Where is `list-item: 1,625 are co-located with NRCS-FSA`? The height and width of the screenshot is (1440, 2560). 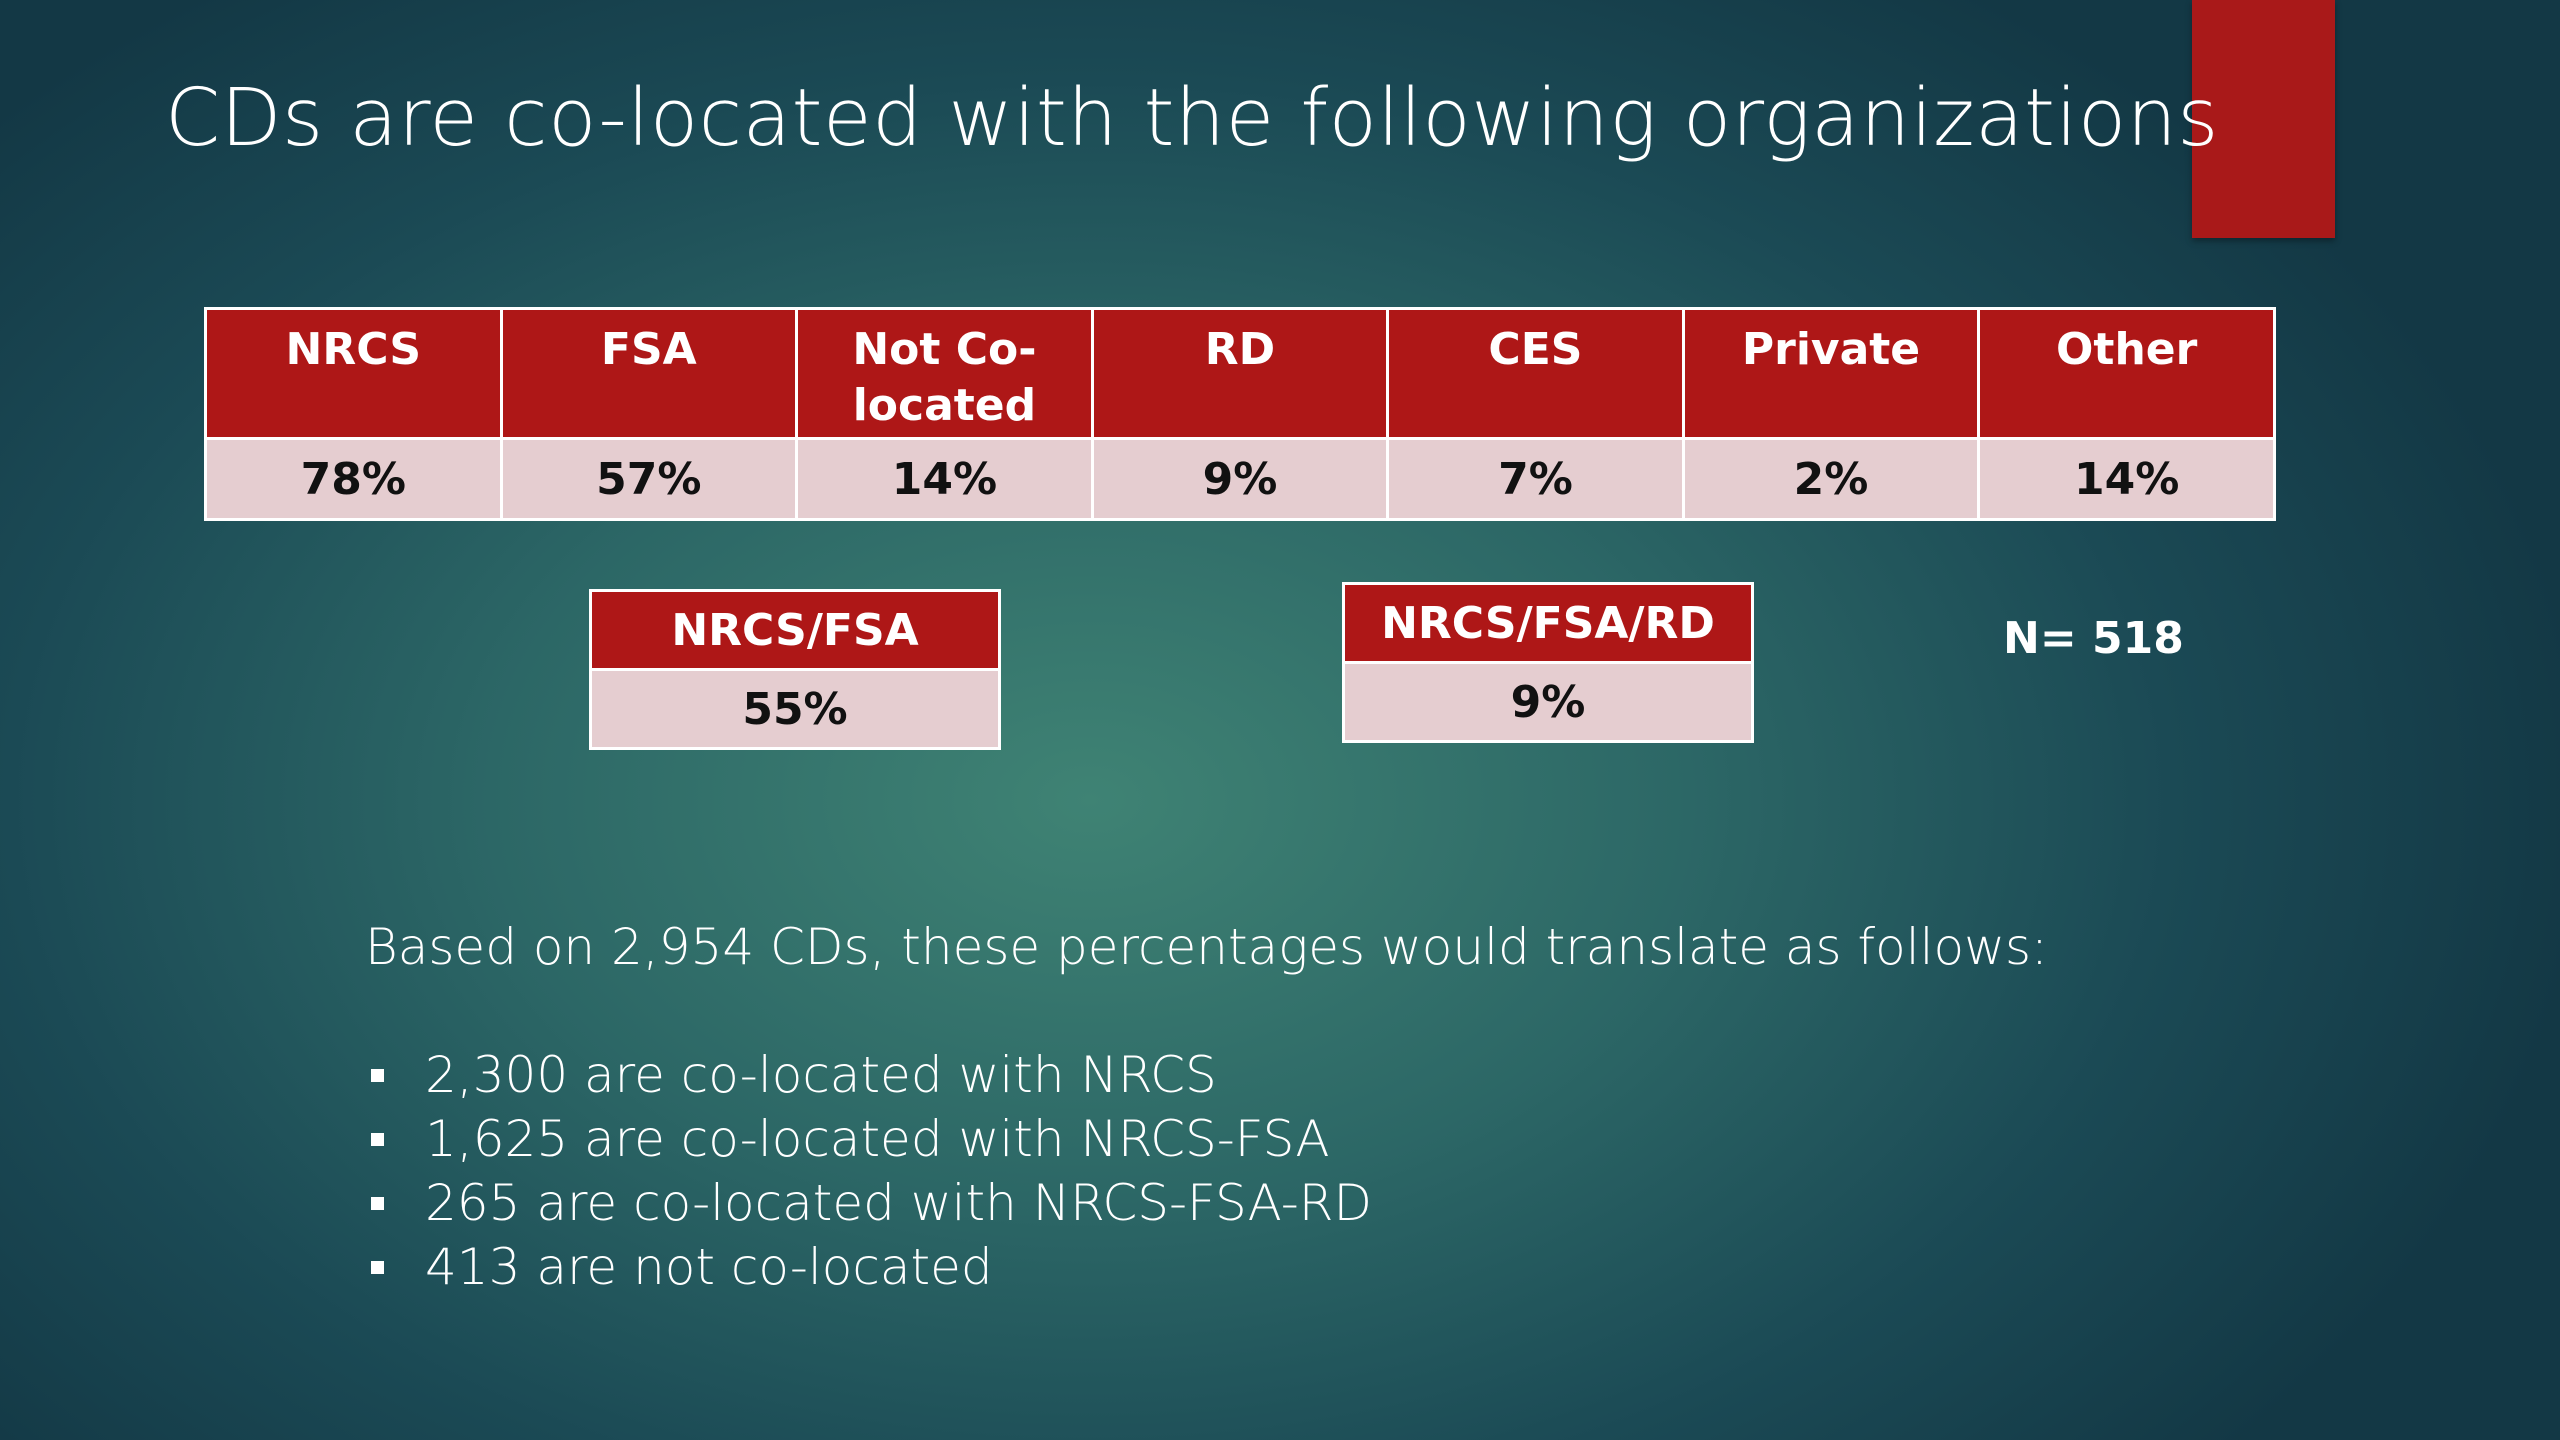 list-item: 1,625 are co-located with NRCS-FSA is located at coordinates (868, 1139).